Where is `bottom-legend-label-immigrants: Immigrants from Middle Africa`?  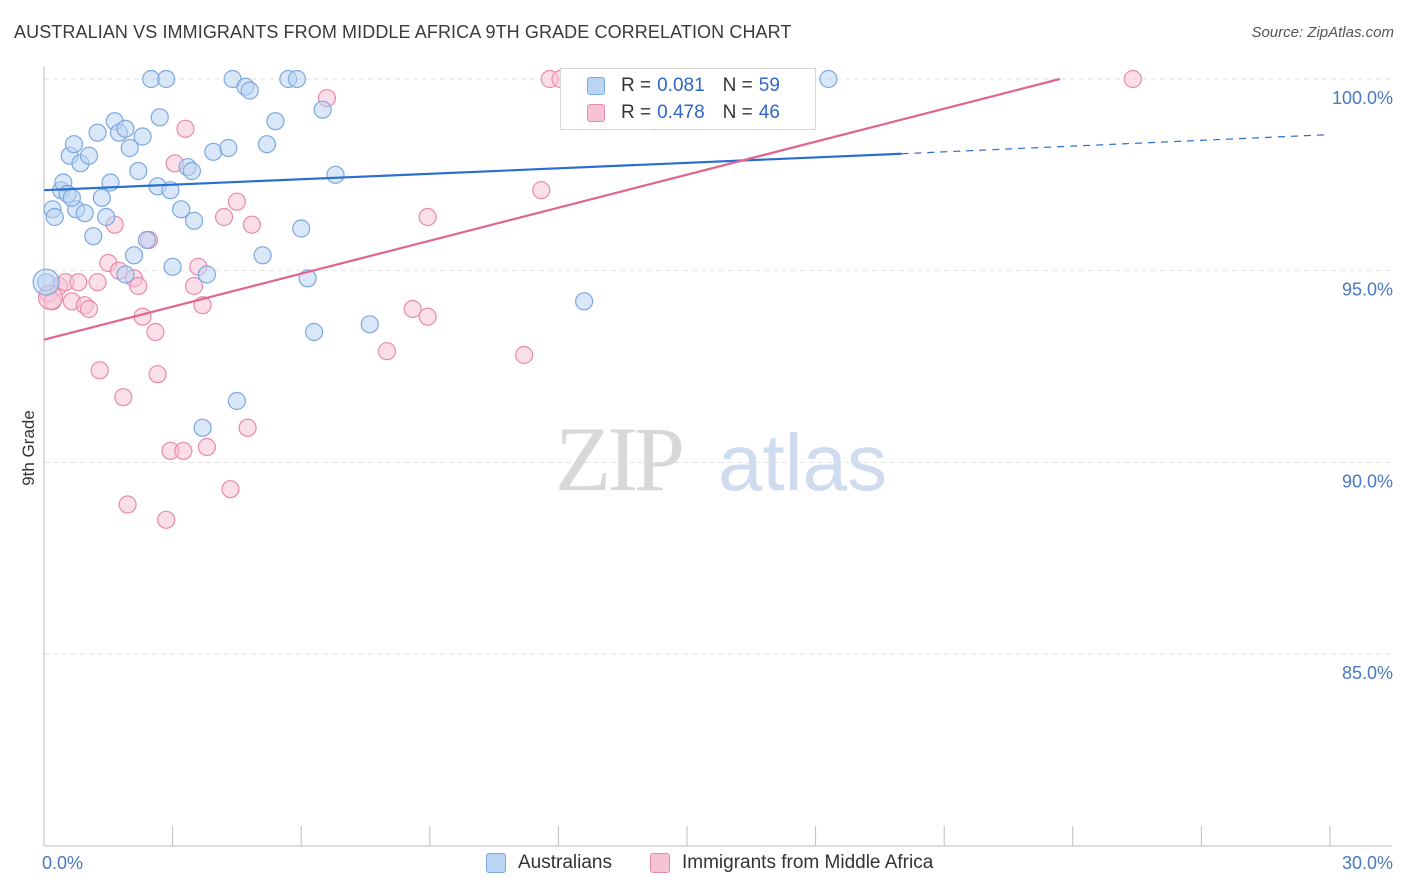
bottom-legend-label-immigrants: Immigrants from Middle Africa is located at coordinates (808, 862).